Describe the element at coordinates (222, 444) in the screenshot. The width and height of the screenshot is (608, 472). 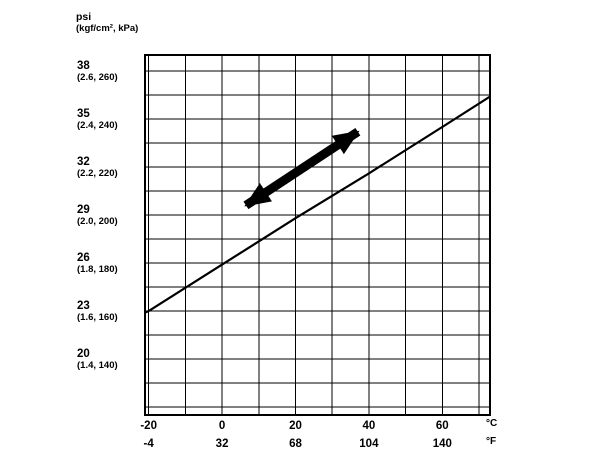
I see `x-tick-fahrenheit: 32` at that location.